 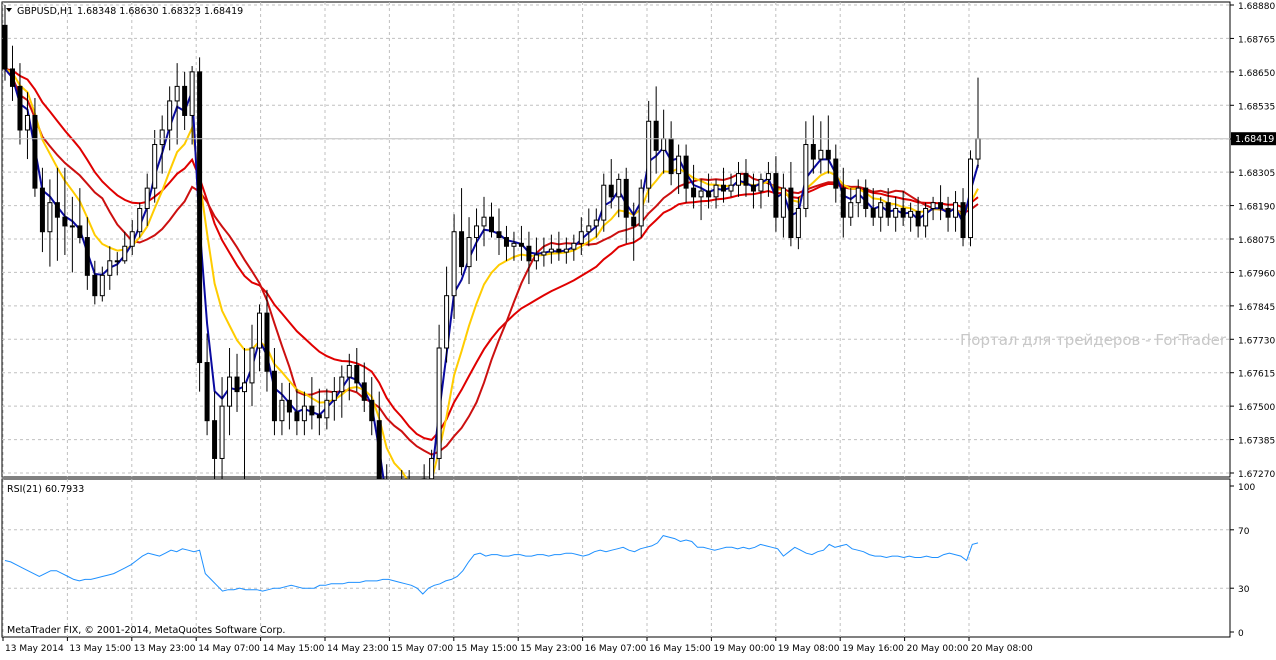 What do you see at coordinates (45, 489) in the screenshot?
I see `rsi-label: RSI(21) 60.7933` at bounding box center [45, 489].